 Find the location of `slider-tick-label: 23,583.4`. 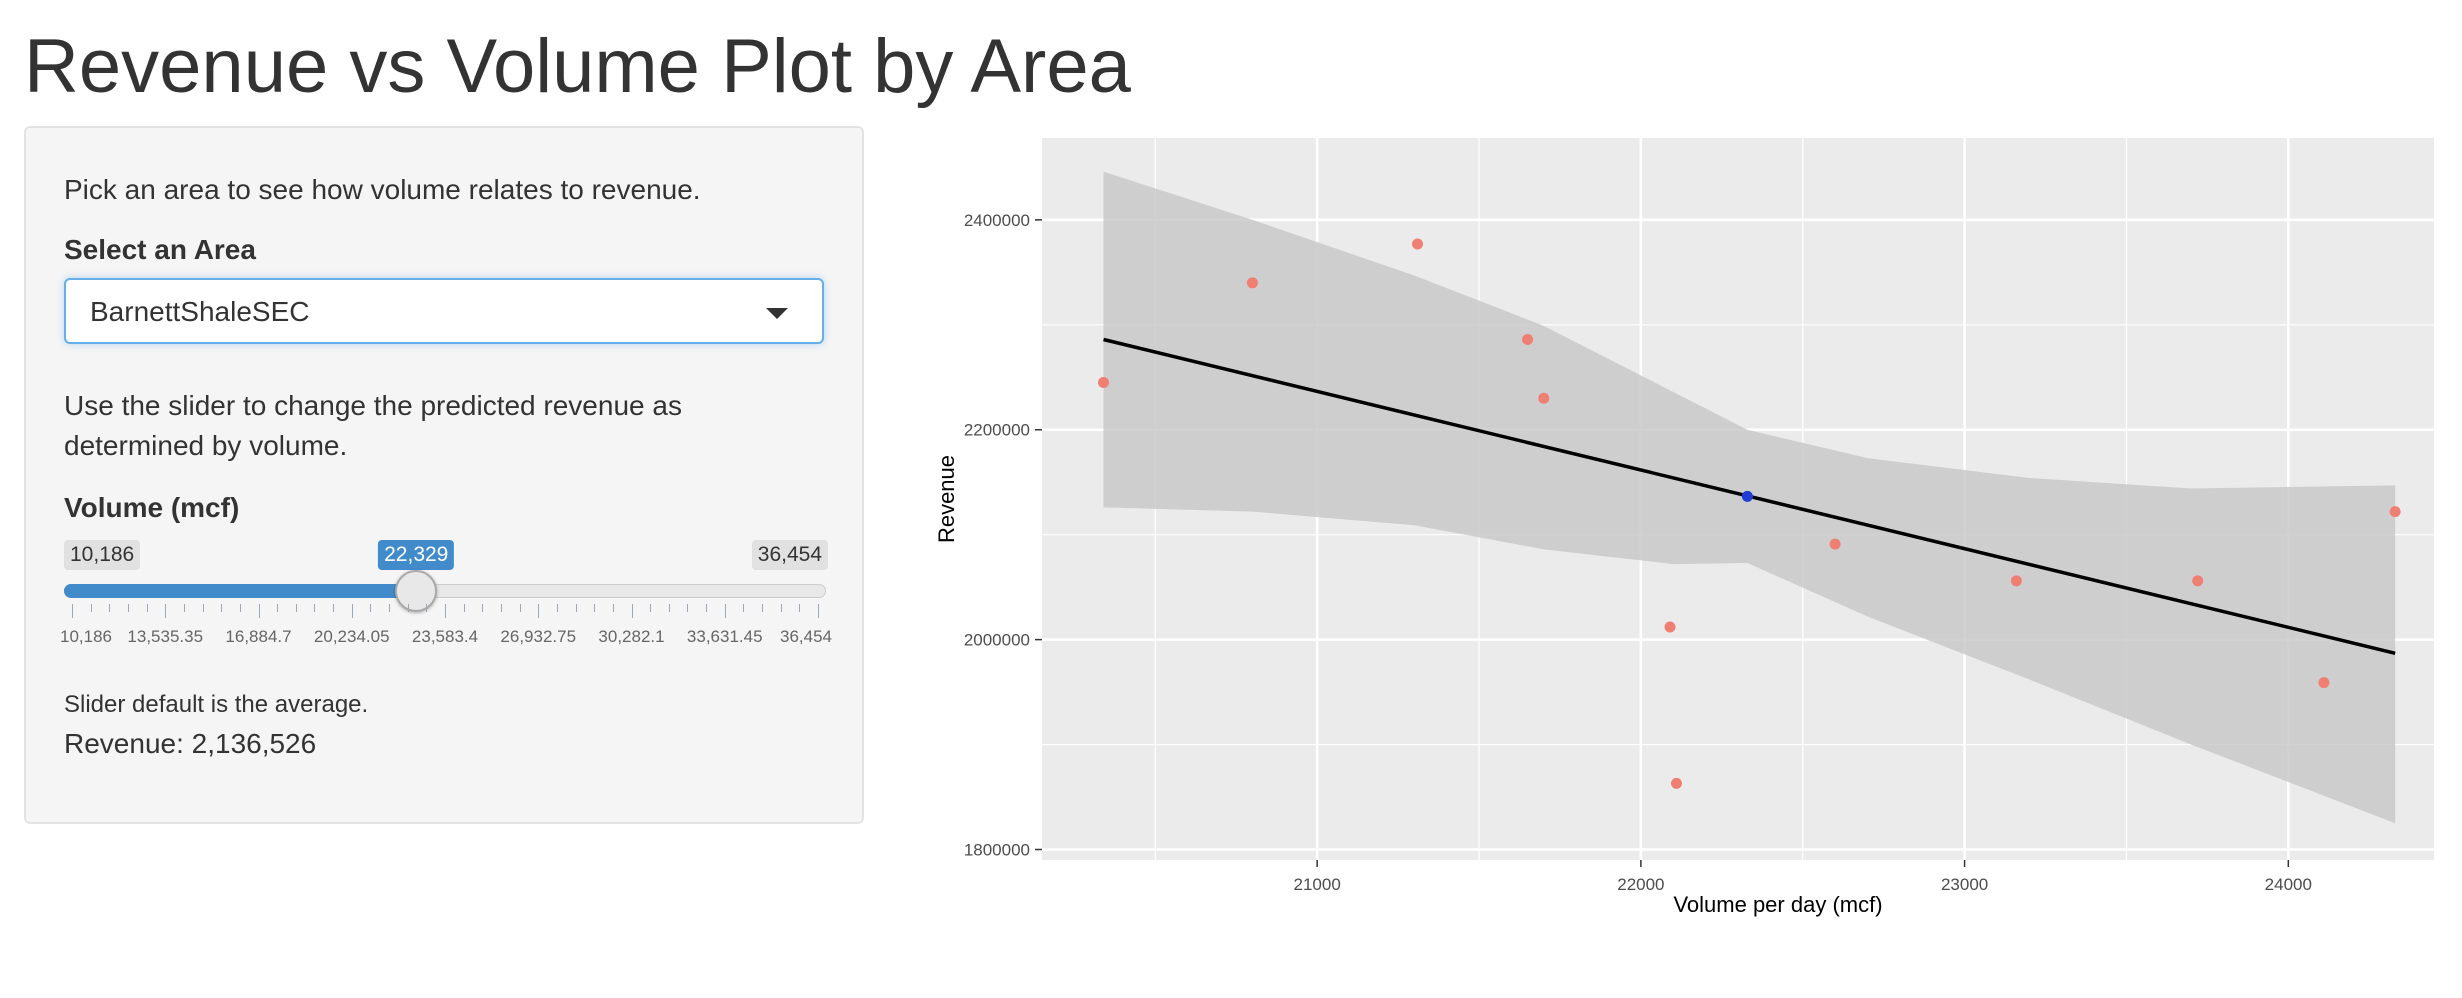

slider-tick-label: 23,583.4 is located at coordinates (445, 636).